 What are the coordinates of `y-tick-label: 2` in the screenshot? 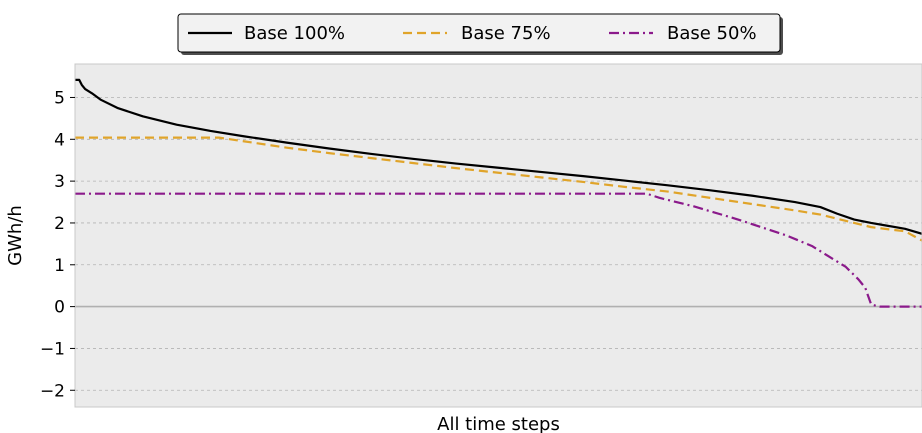 It's located at (59, 224).